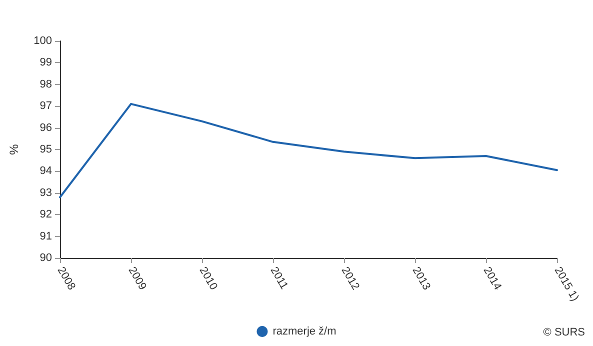  Describe the element at coordinates (43, 41) in the screenshot. I see `y-tick-label: 100` at that location.